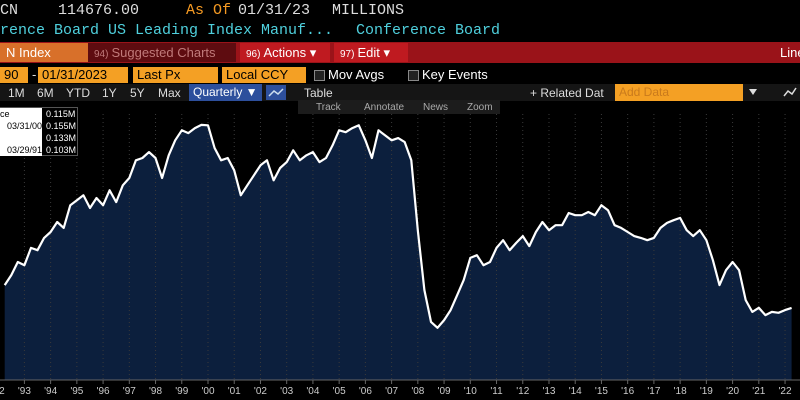  What do you see at coordinates (34, 74) in the screenshot?
I see `dash: -` at bounding box center [34, 74].